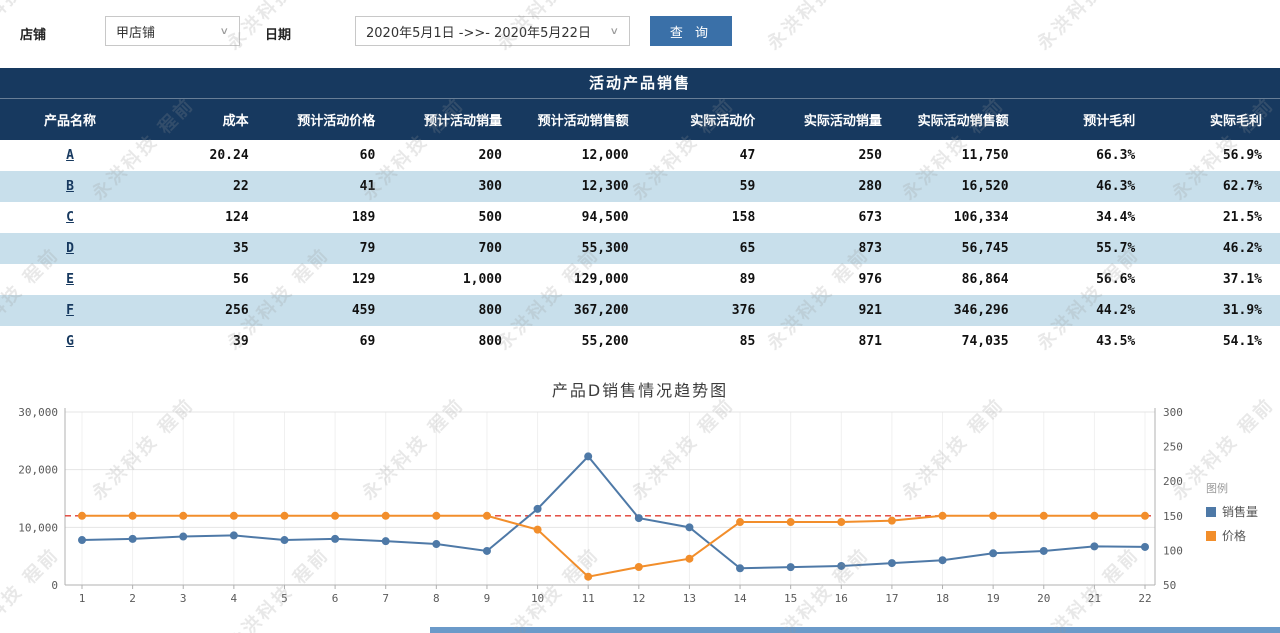 The height and width of the screenshot is (633, 1280). I want to click on value-cell: 41, so click(367, 186).